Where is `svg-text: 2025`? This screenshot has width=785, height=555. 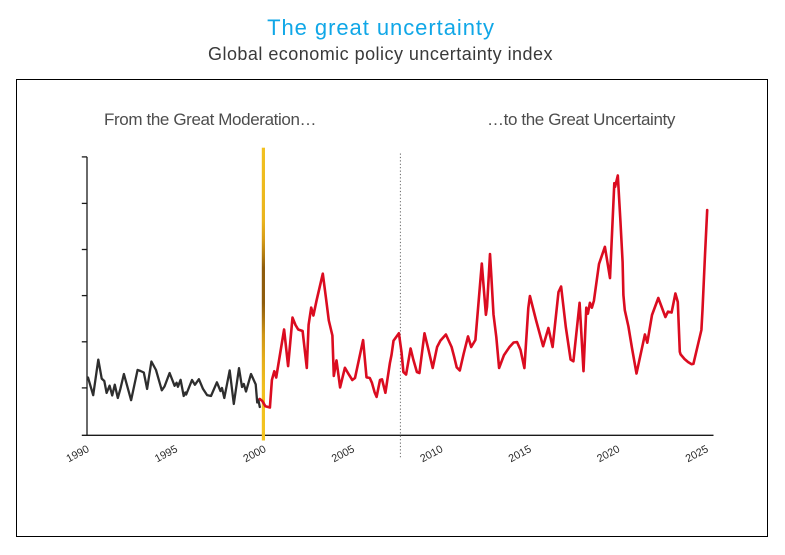
svg-text: 2025 is located at coordinates (697, 454).